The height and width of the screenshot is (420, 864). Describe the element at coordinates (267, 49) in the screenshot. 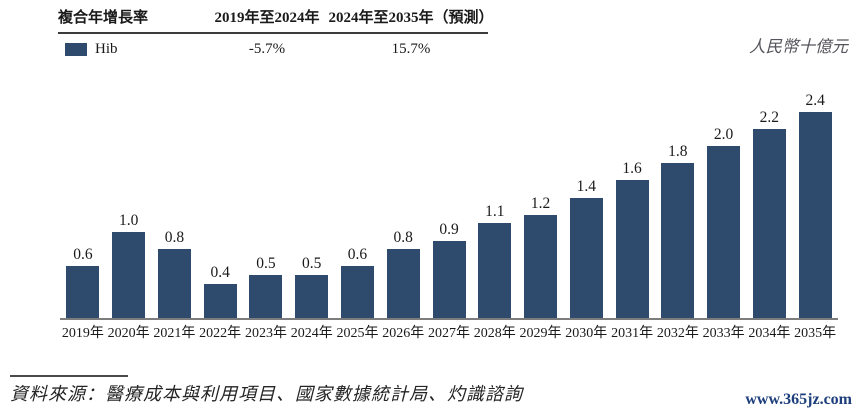

I see `cagr-value-2019-2024: -5.7%` at that location.